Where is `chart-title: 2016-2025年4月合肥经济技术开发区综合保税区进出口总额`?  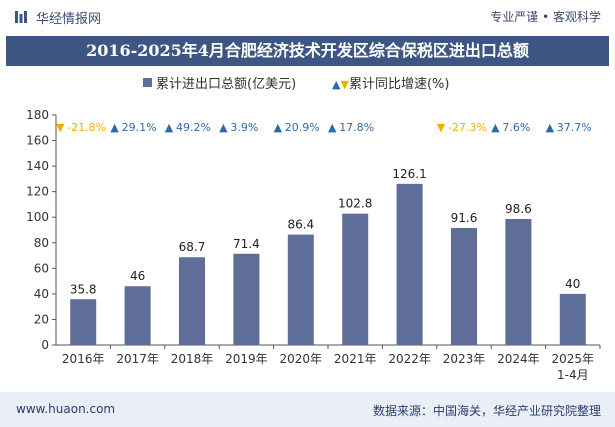 chart-title: 2016-2025年4月合肥经济技术开发区综合保税区进出口总额 is located at coordinates (307, 50).